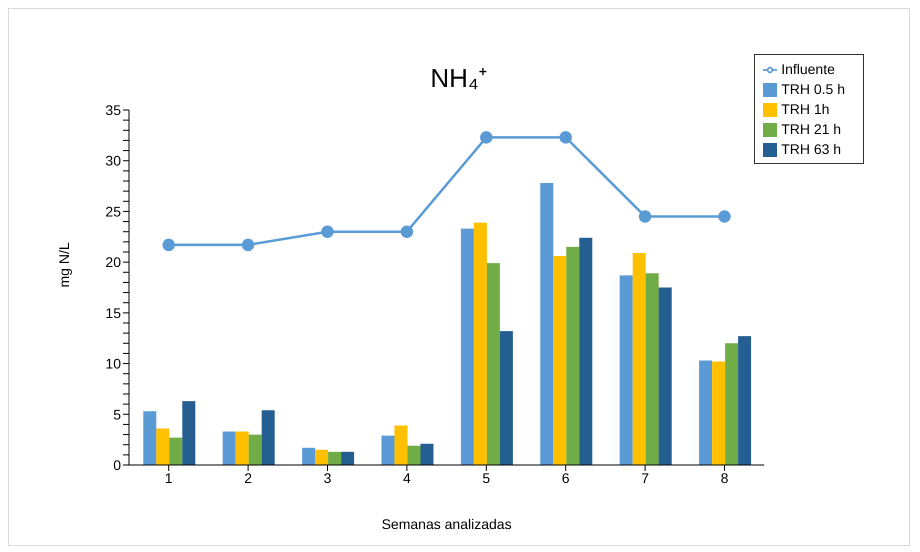  Describe the element at coordinates (117, 414) in the screenshot. I see `y-tick-label: 5` at that location.